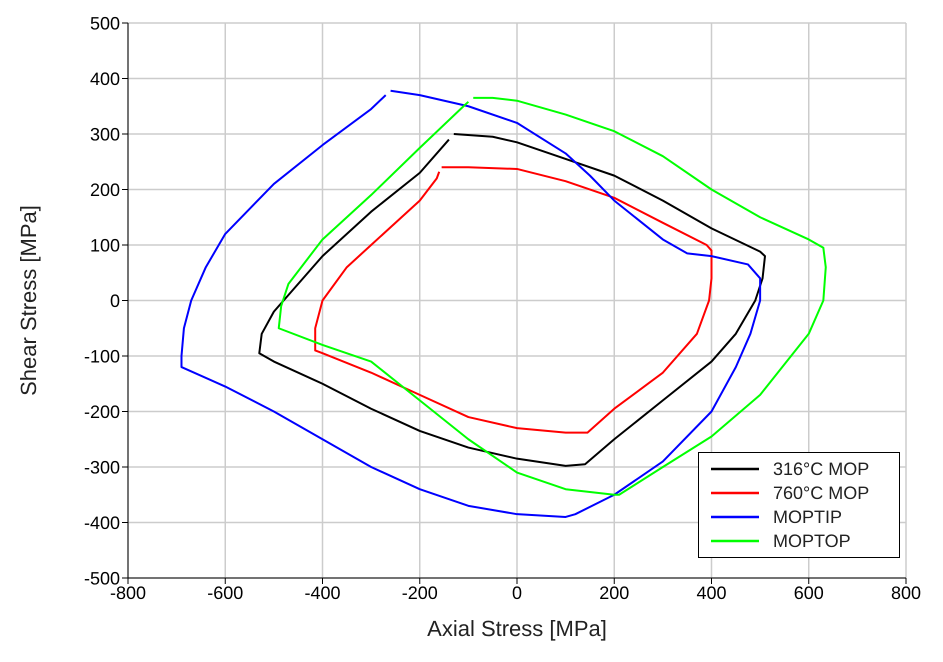 This screenshot has width=943, height=662. Describe the element at coordinates (105, 23) in the screenshot. I see `y-tick-label: 500` at that location.